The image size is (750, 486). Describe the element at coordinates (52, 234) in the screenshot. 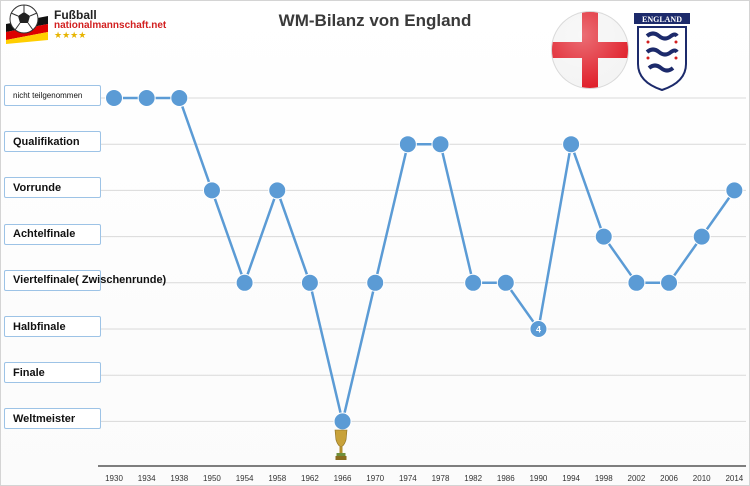

I see `y-category-label: Achtelfinale` at that location.